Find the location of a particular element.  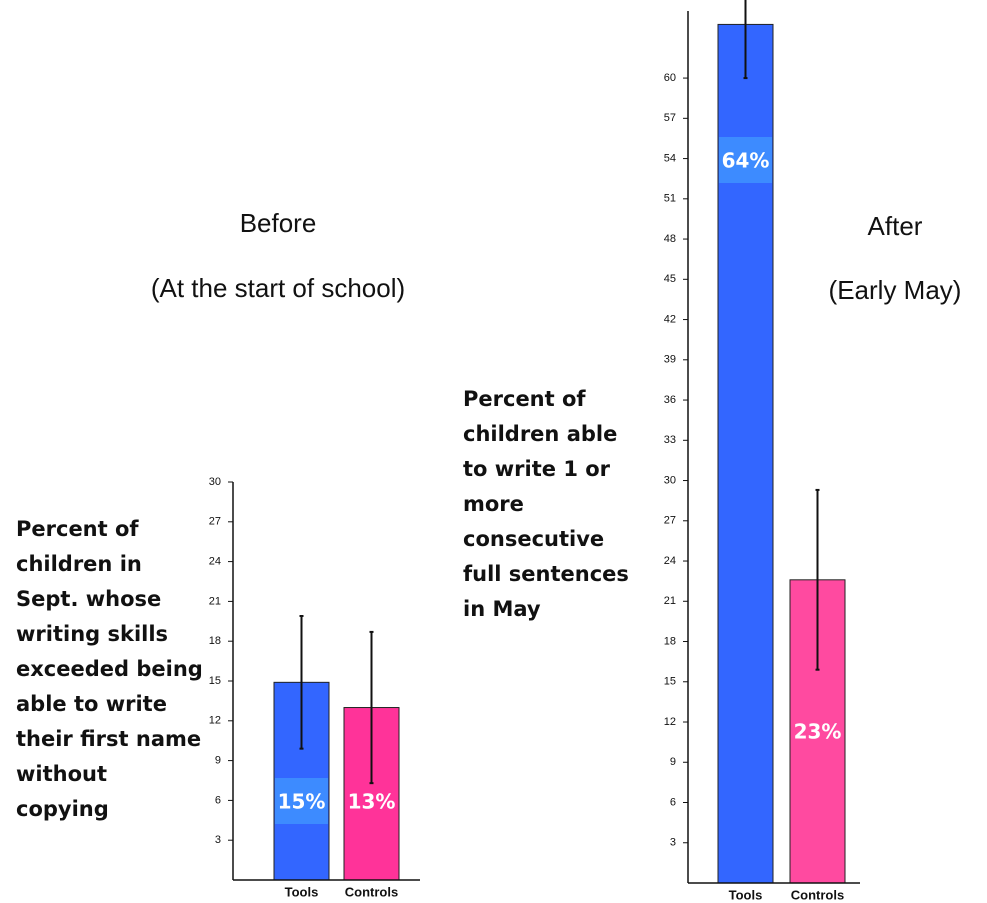

value-label: 15% is located at coordinates (302, 802).